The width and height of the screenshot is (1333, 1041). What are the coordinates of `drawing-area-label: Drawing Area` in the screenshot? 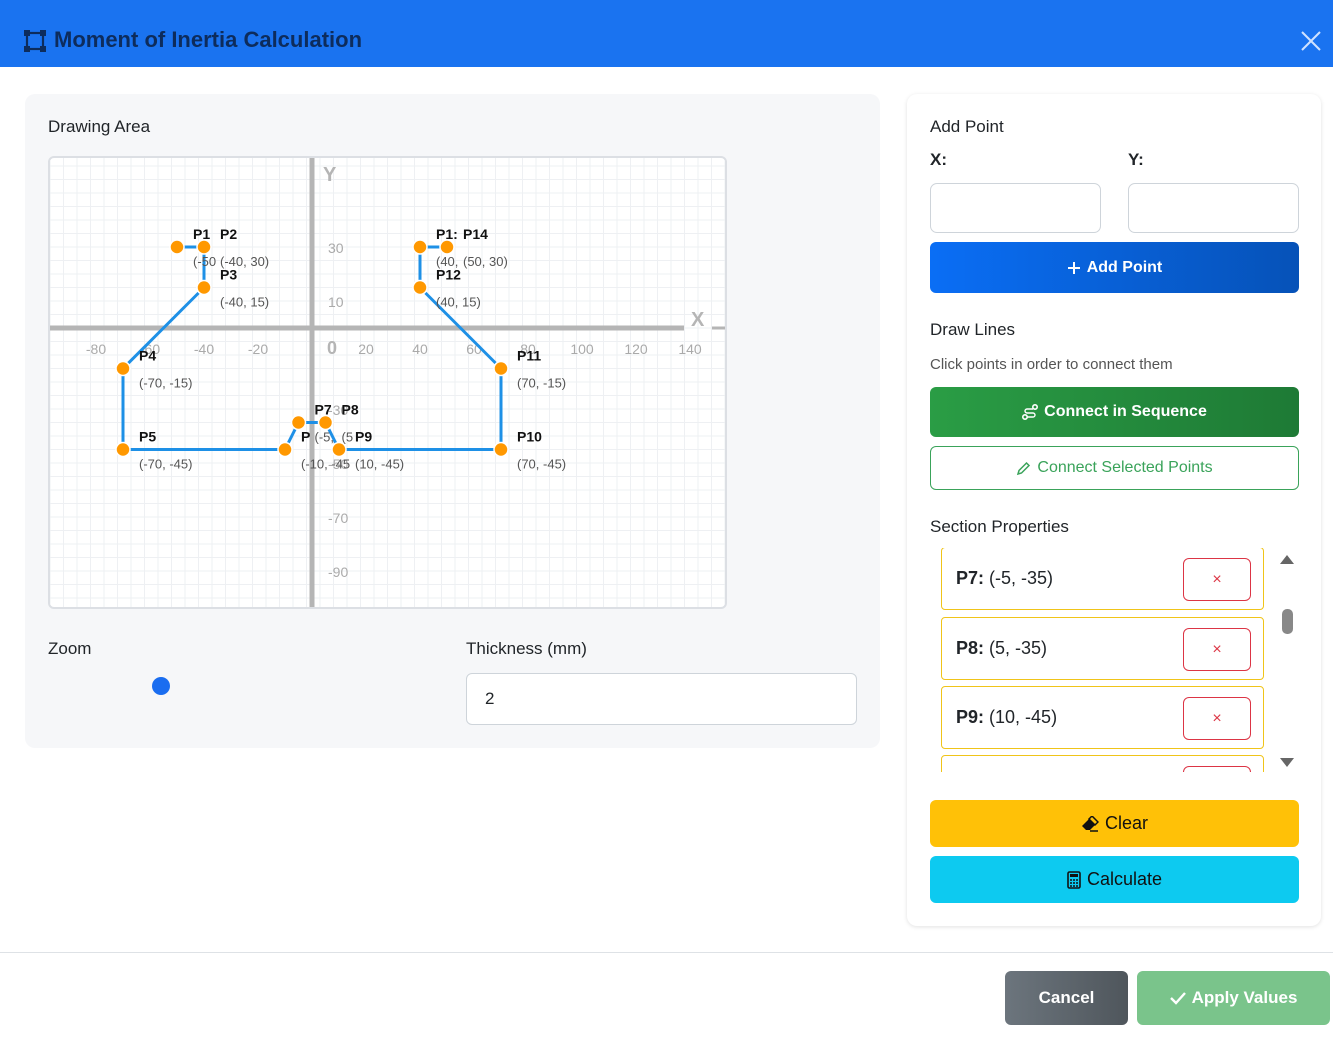 It's located at (99, 126).